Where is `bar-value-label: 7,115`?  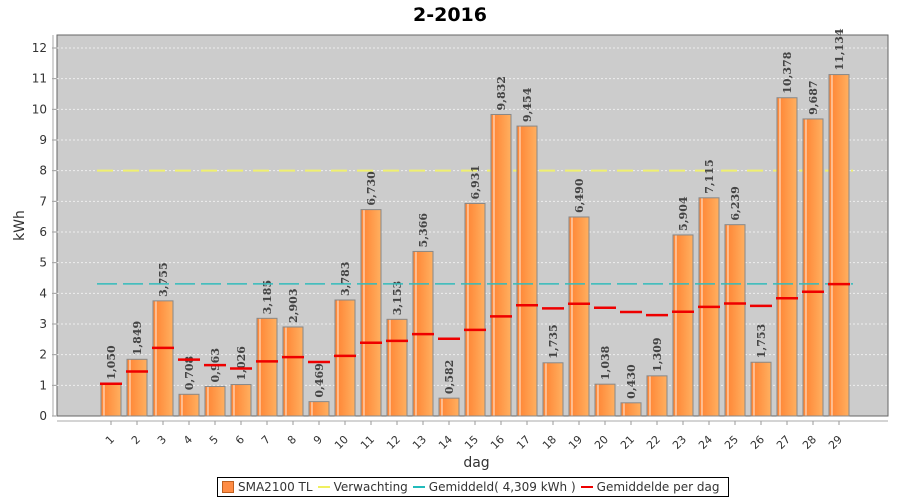 bar-value-label: 7,115 is located at coordinates (709, 176).